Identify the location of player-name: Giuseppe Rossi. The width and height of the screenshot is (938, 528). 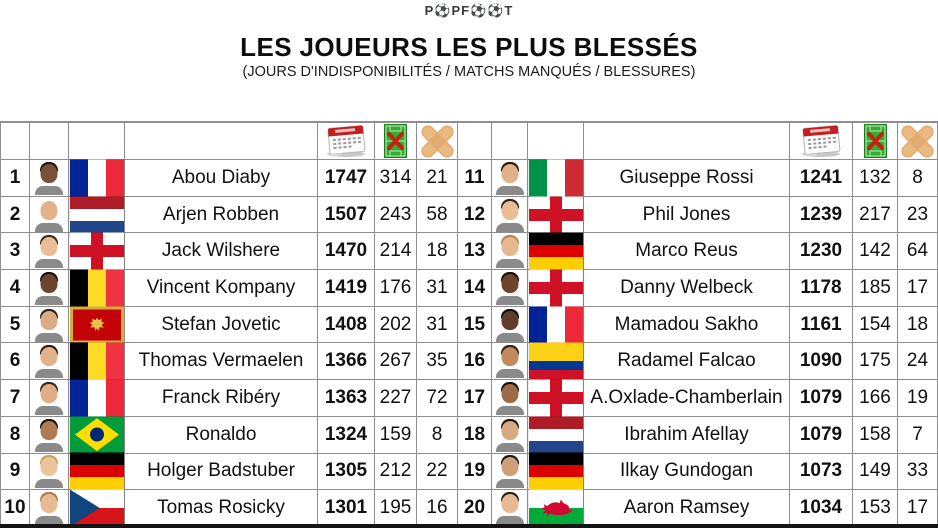
(687, 178).